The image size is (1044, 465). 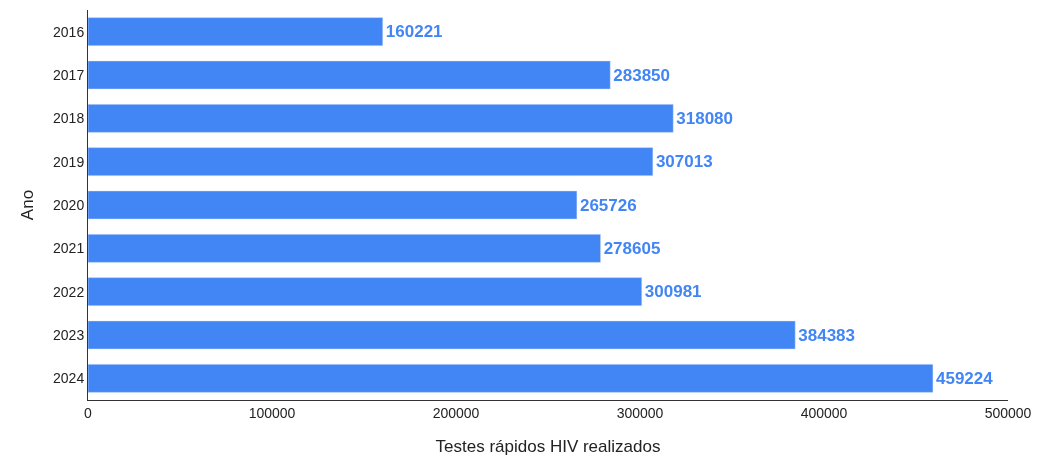 I want to click on y-tick-label: 2023, so click(x=69, y=334).